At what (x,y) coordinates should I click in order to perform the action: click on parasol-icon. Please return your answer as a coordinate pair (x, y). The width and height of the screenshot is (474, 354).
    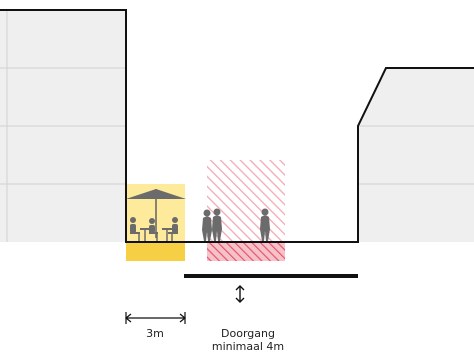
    Looking at the image, I should click on (156, 213).